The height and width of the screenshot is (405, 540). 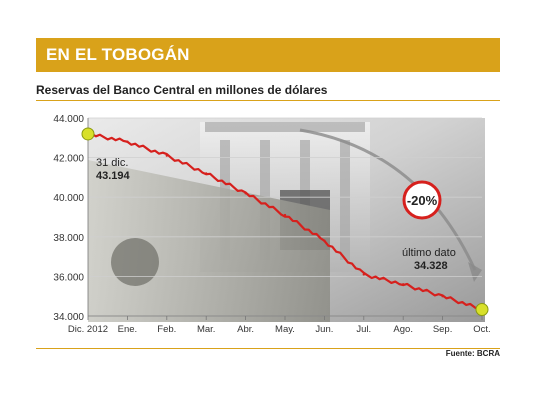 What do you see at coordinates (268, 348) in the screenshot?
I see `footer-divider` at bounding box center [268, 348].